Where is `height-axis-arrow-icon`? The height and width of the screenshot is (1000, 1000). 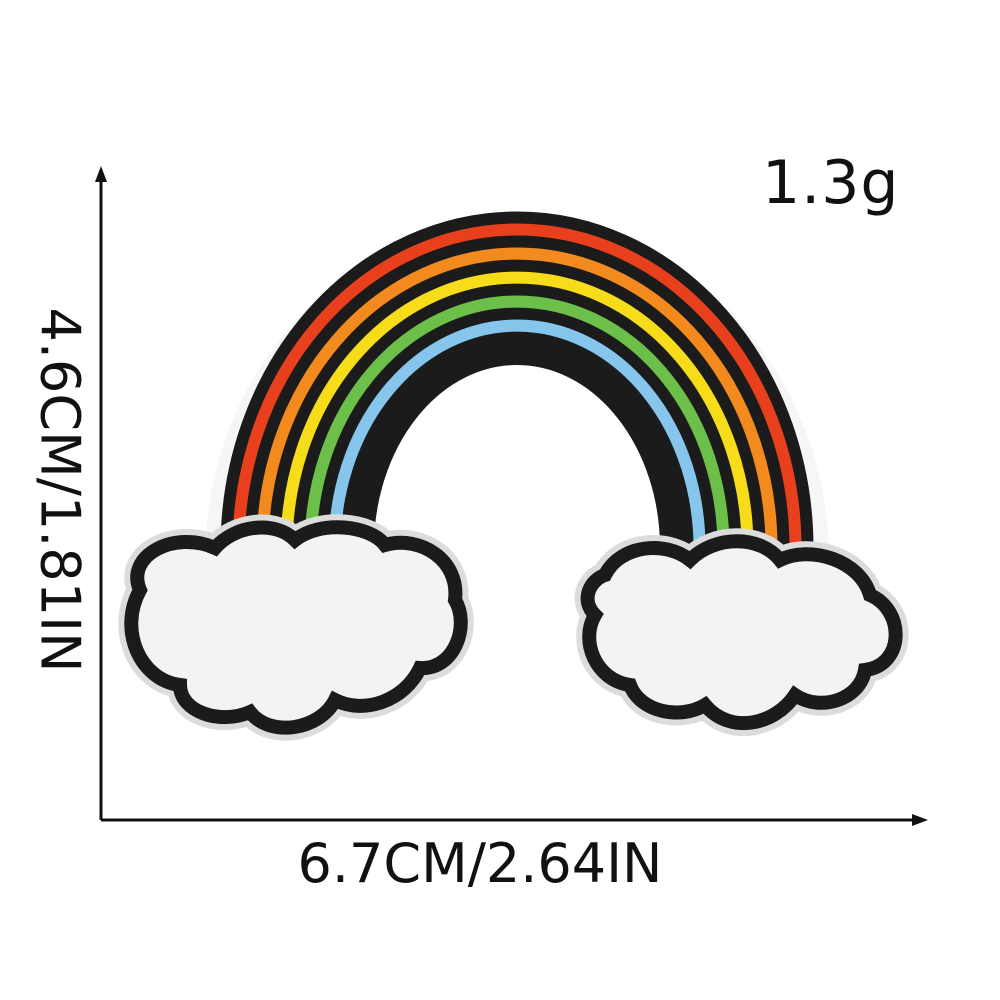
height-axis-arrow-icon is located at coordinates (101, 174).